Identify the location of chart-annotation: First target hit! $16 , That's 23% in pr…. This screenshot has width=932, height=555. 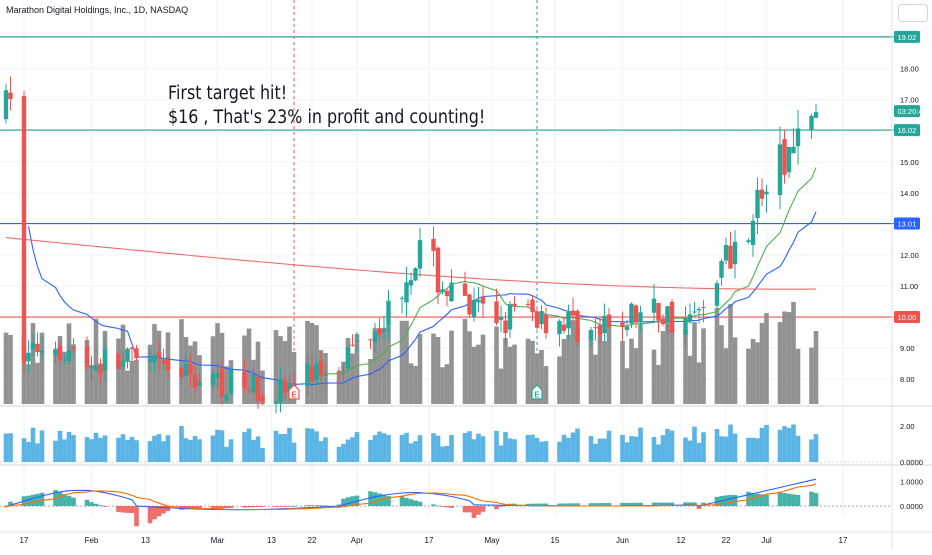
(326, 106).